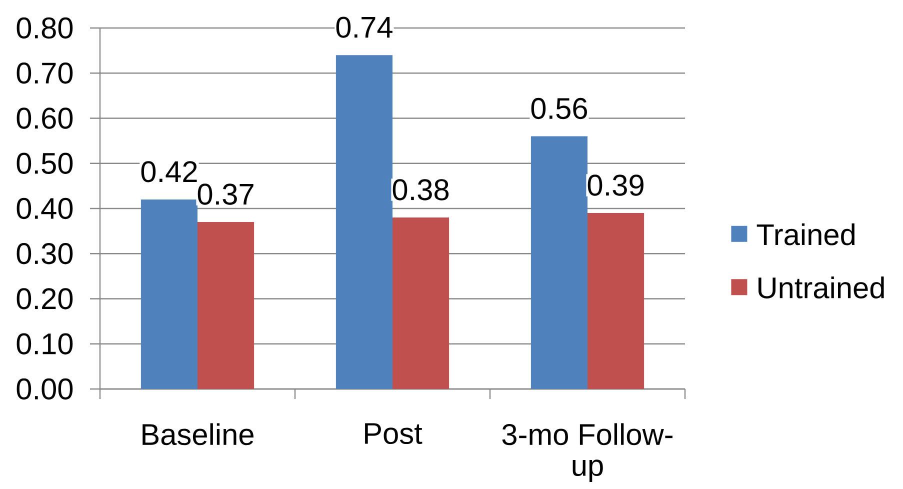 This screenshot has width=903, height=489. Describe the element at coordinates (44, 209) in the screenshot. I see `y-tick-label: 0.40` at that location.